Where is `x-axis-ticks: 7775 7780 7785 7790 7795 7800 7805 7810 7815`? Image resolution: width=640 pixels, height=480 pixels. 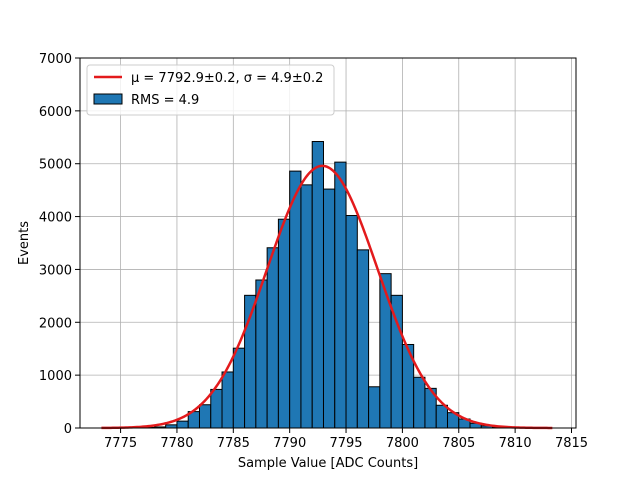 x-axis-ticks: 7775 7780 7785 7790 7795 7800 7805 7810 7815 is located at coordinates (346, 439).